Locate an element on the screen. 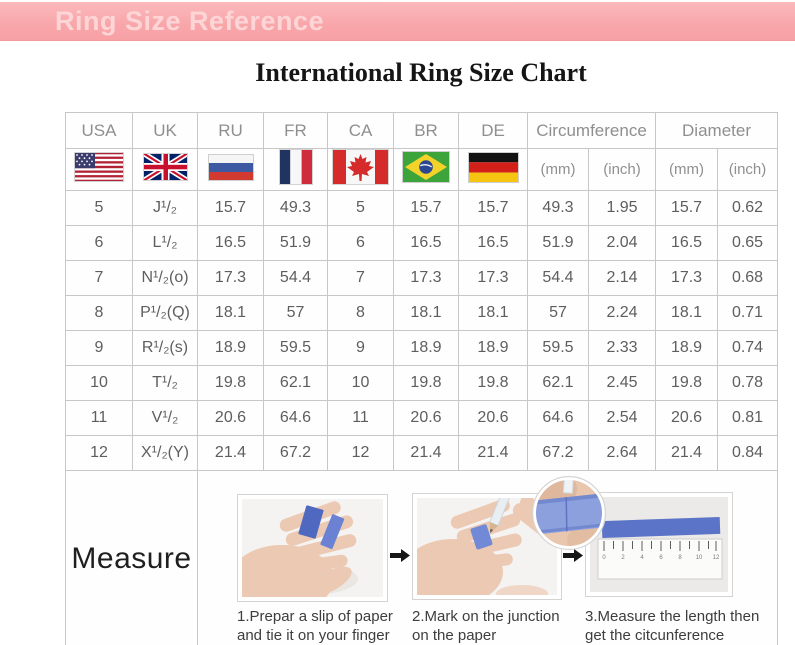  usa-flag-icon is located at coordinates (99, 167).